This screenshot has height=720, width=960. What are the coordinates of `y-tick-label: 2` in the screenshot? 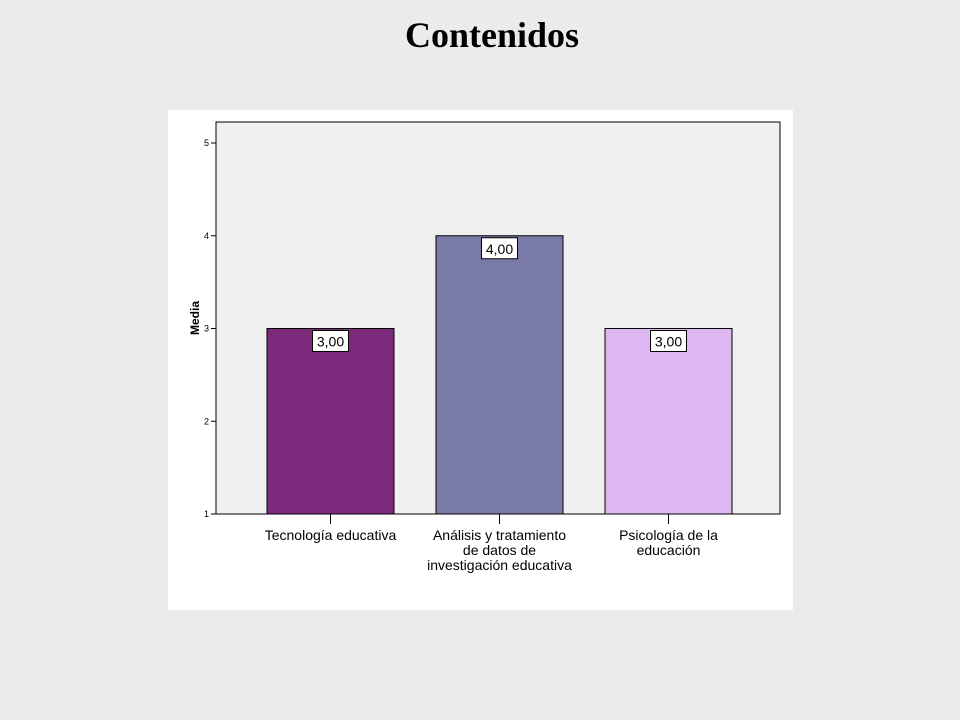 It's located at (206, 421).